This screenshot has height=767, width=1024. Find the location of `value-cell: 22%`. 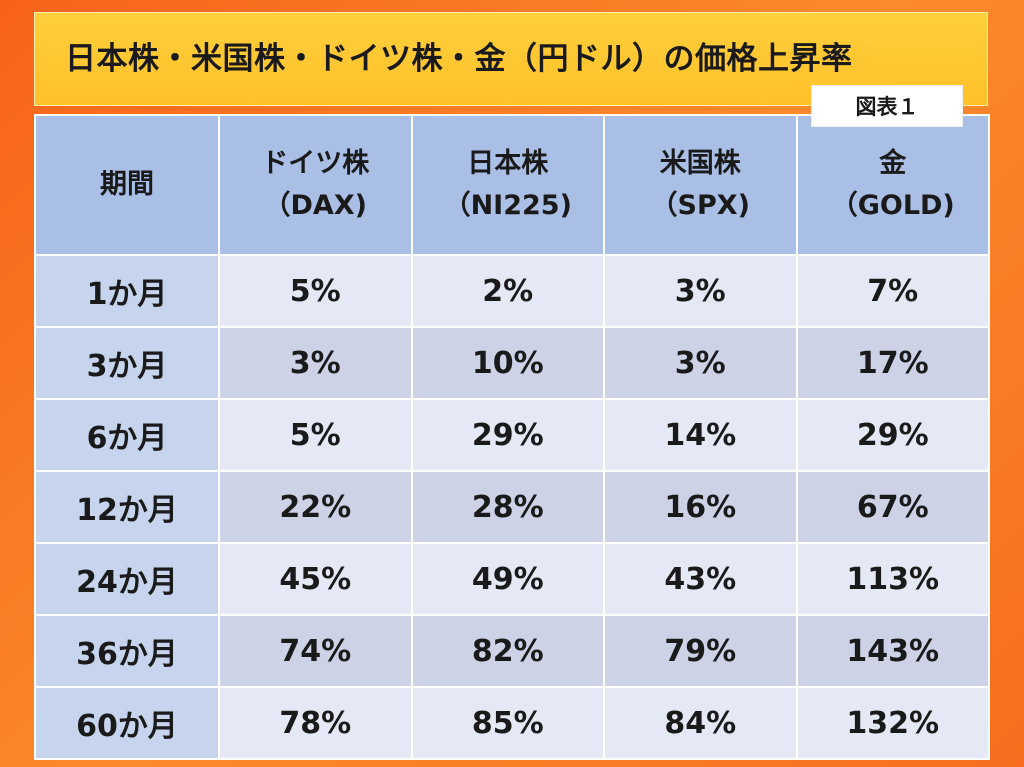

value-cell: 22% is located at coordinates (315, 507).